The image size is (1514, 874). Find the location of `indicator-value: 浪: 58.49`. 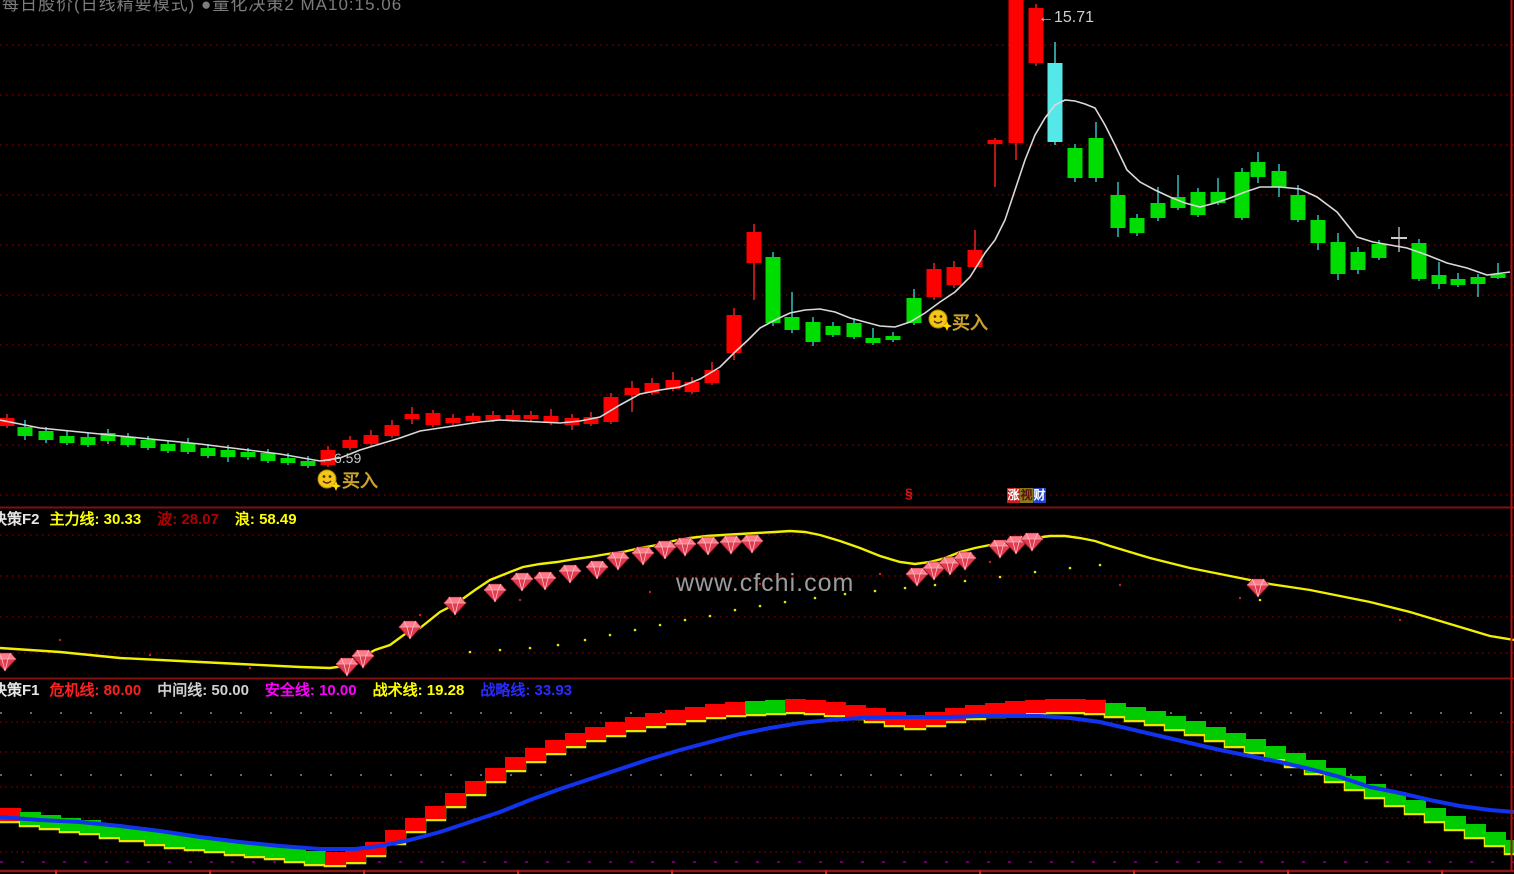

indicator-value: 浪: 58.49 is located at coordinates (265, 519).